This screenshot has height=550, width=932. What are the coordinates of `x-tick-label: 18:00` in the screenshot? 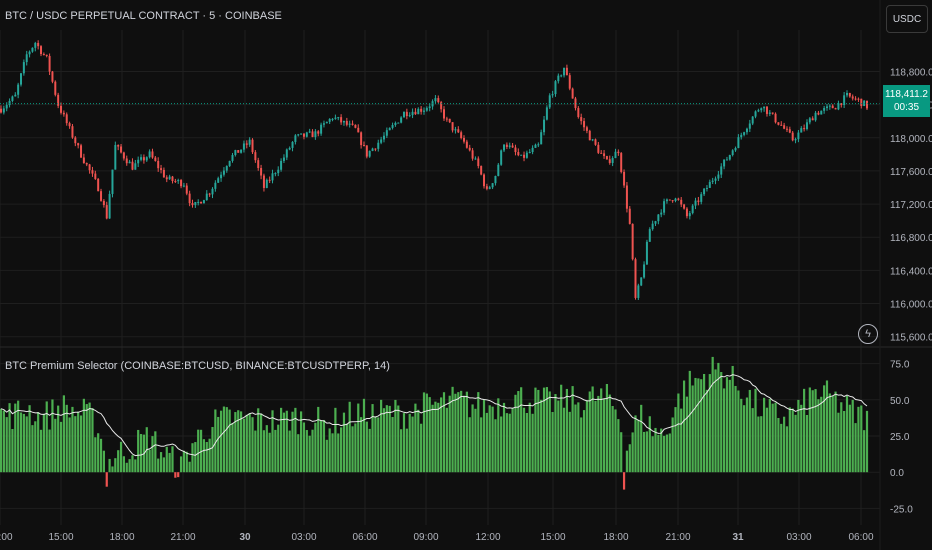 It's located at (121, 537).